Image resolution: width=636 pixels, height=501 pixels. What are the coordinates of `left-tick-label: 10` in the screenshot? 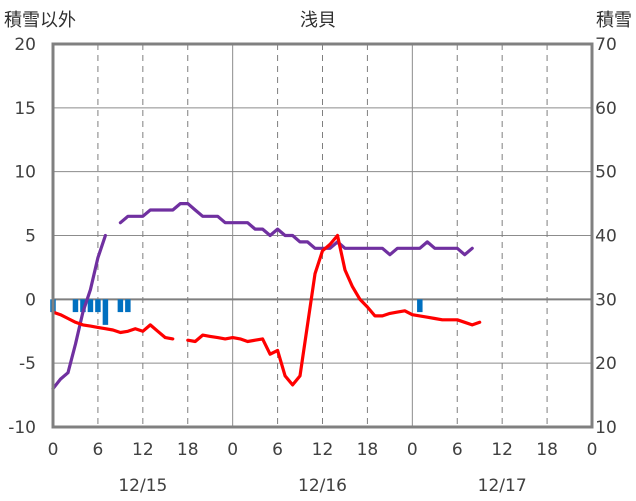 It's located at (25, 173).